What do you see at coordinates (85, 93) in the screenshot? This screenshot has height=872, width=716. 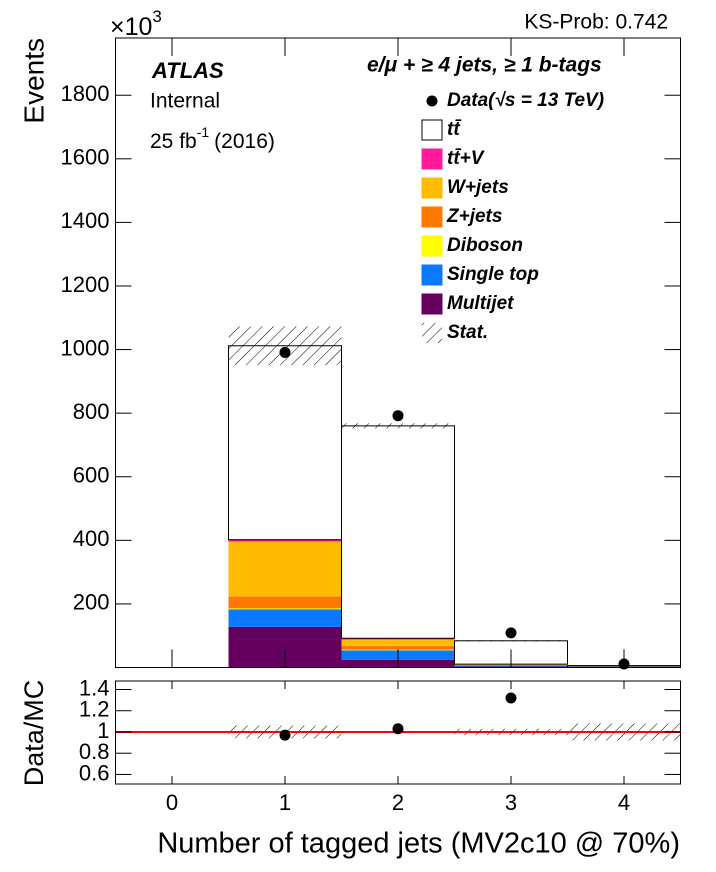 I see `y-tick-label: 1800` at bounding box center [85, 93].